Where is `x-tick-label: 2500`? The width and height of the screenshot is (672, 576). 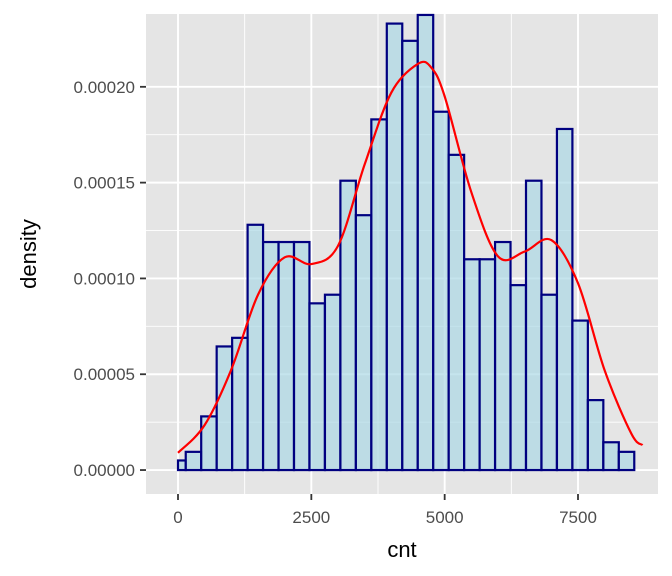
x-tick-label: 2500 is located at coordinates (311, 517).